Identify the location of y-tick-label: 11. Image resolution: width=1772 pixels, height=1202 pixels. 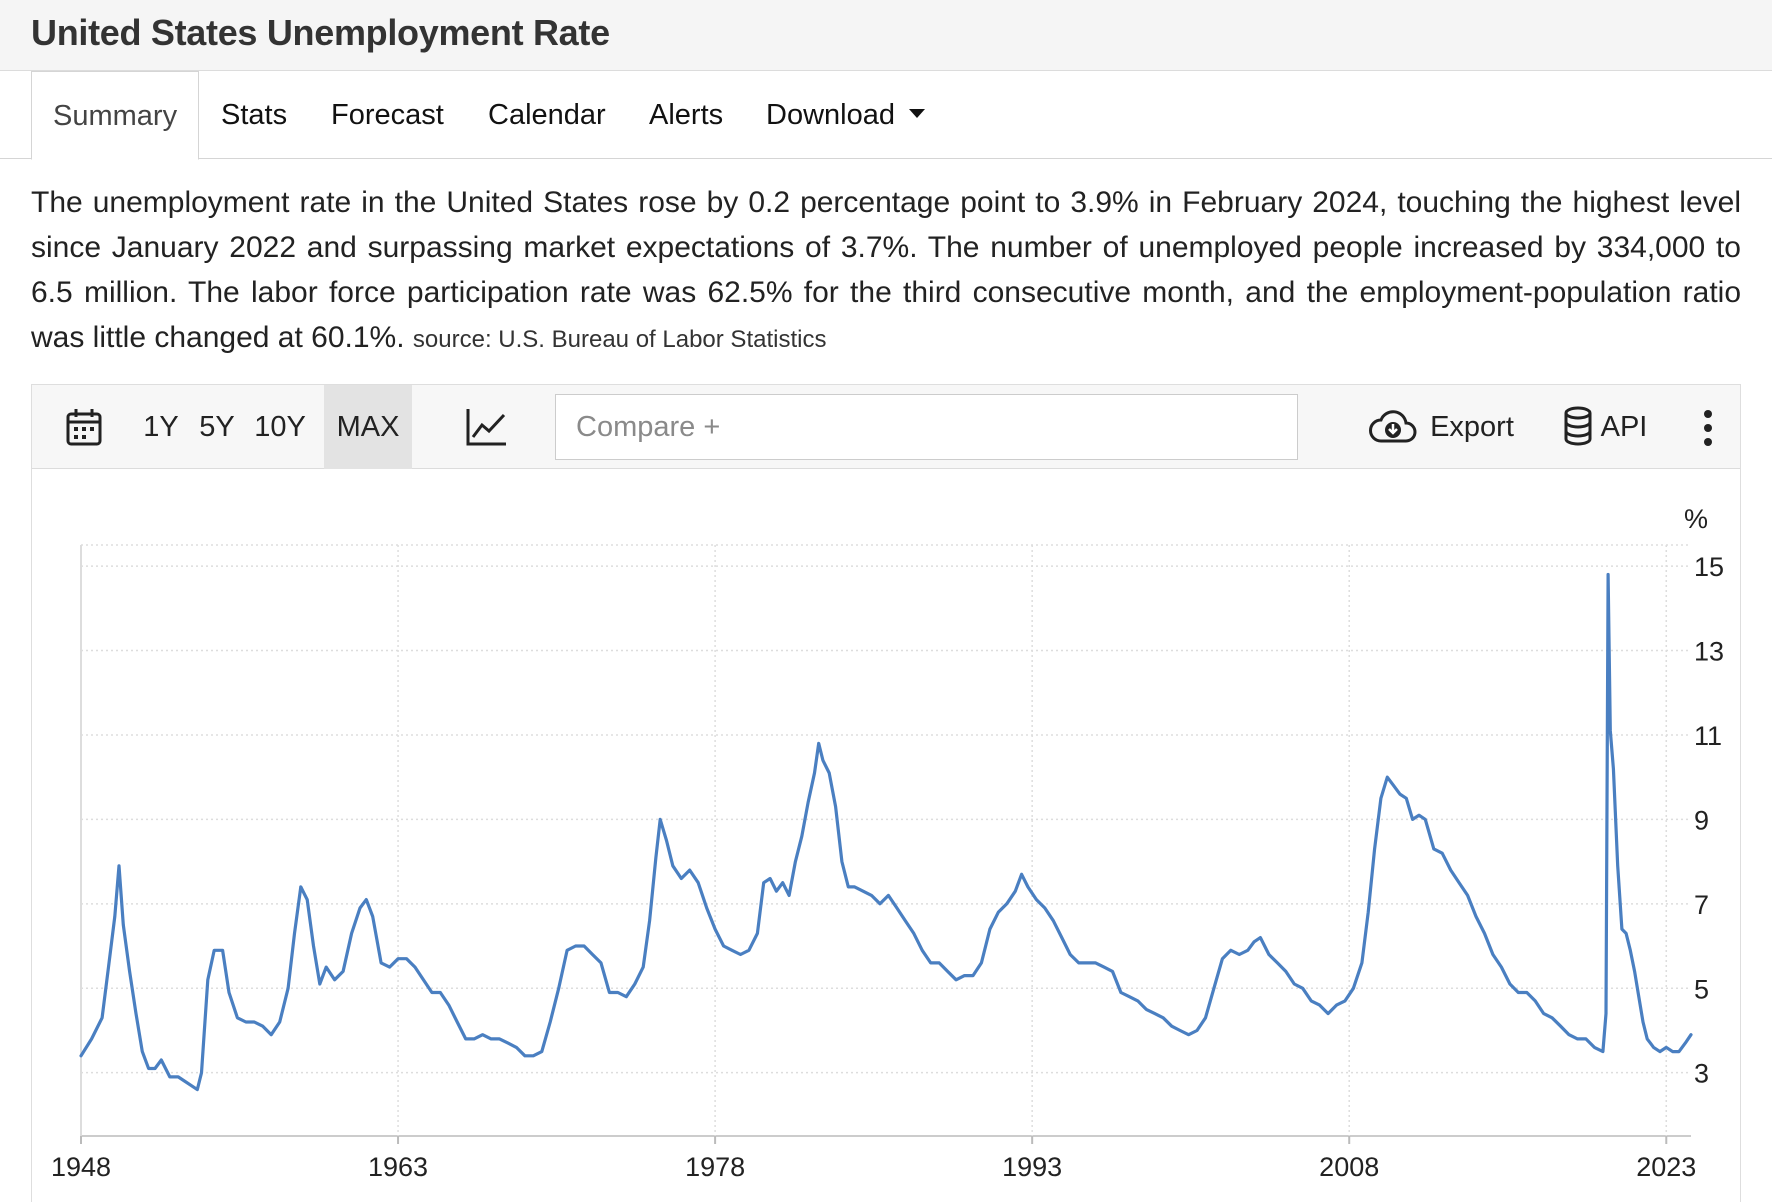
(1708, 736).